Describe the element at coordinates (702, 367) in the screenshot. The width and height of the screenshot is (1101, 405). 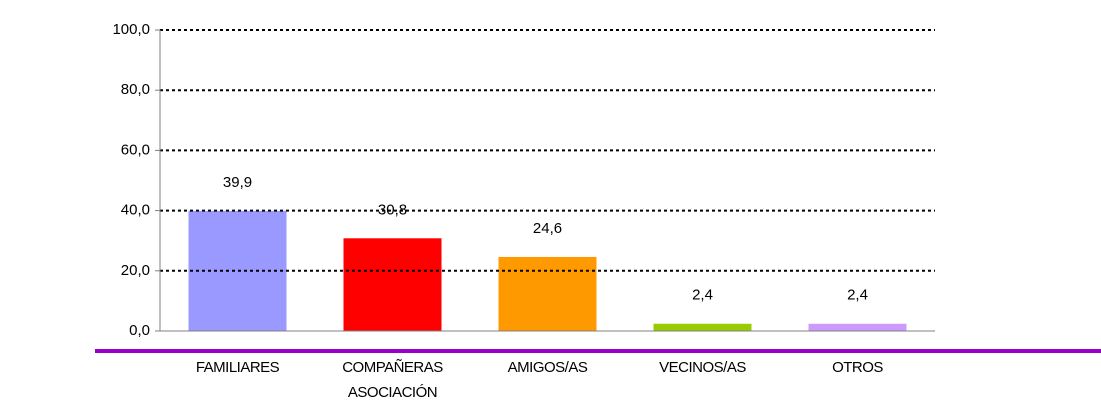
I see `x-tick-label: VECINOS/AS` at that location.